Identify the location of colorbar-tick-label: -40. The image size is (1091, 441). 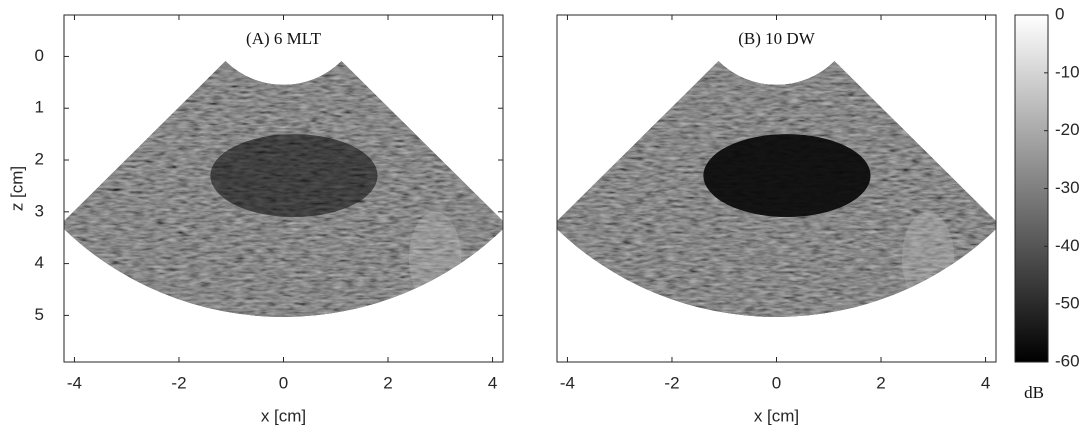
(1067, 245).